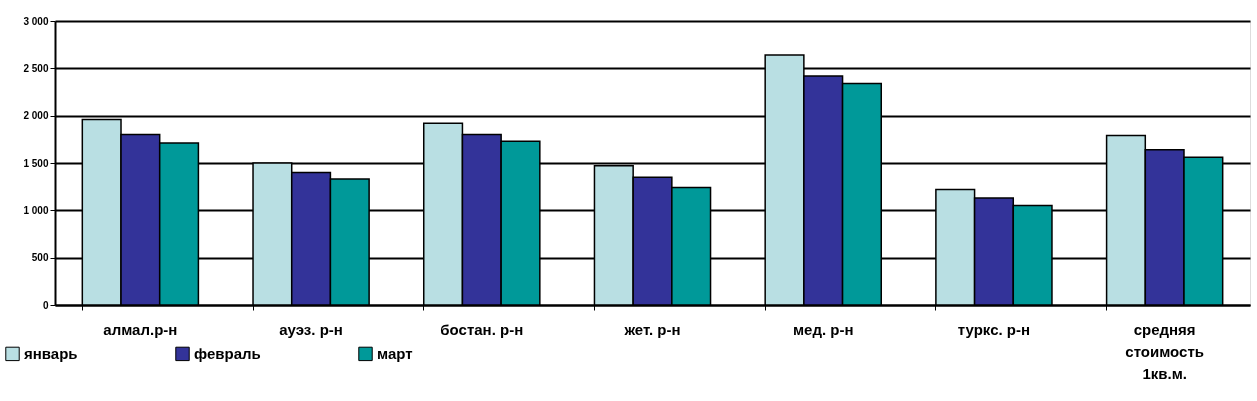 The height and width of the screenshot is (401, 1257). What do you see at coordinates (36, 68) in the screenshot?
I see `y-tick-label: 2 500` at bounding box center [36, 68].